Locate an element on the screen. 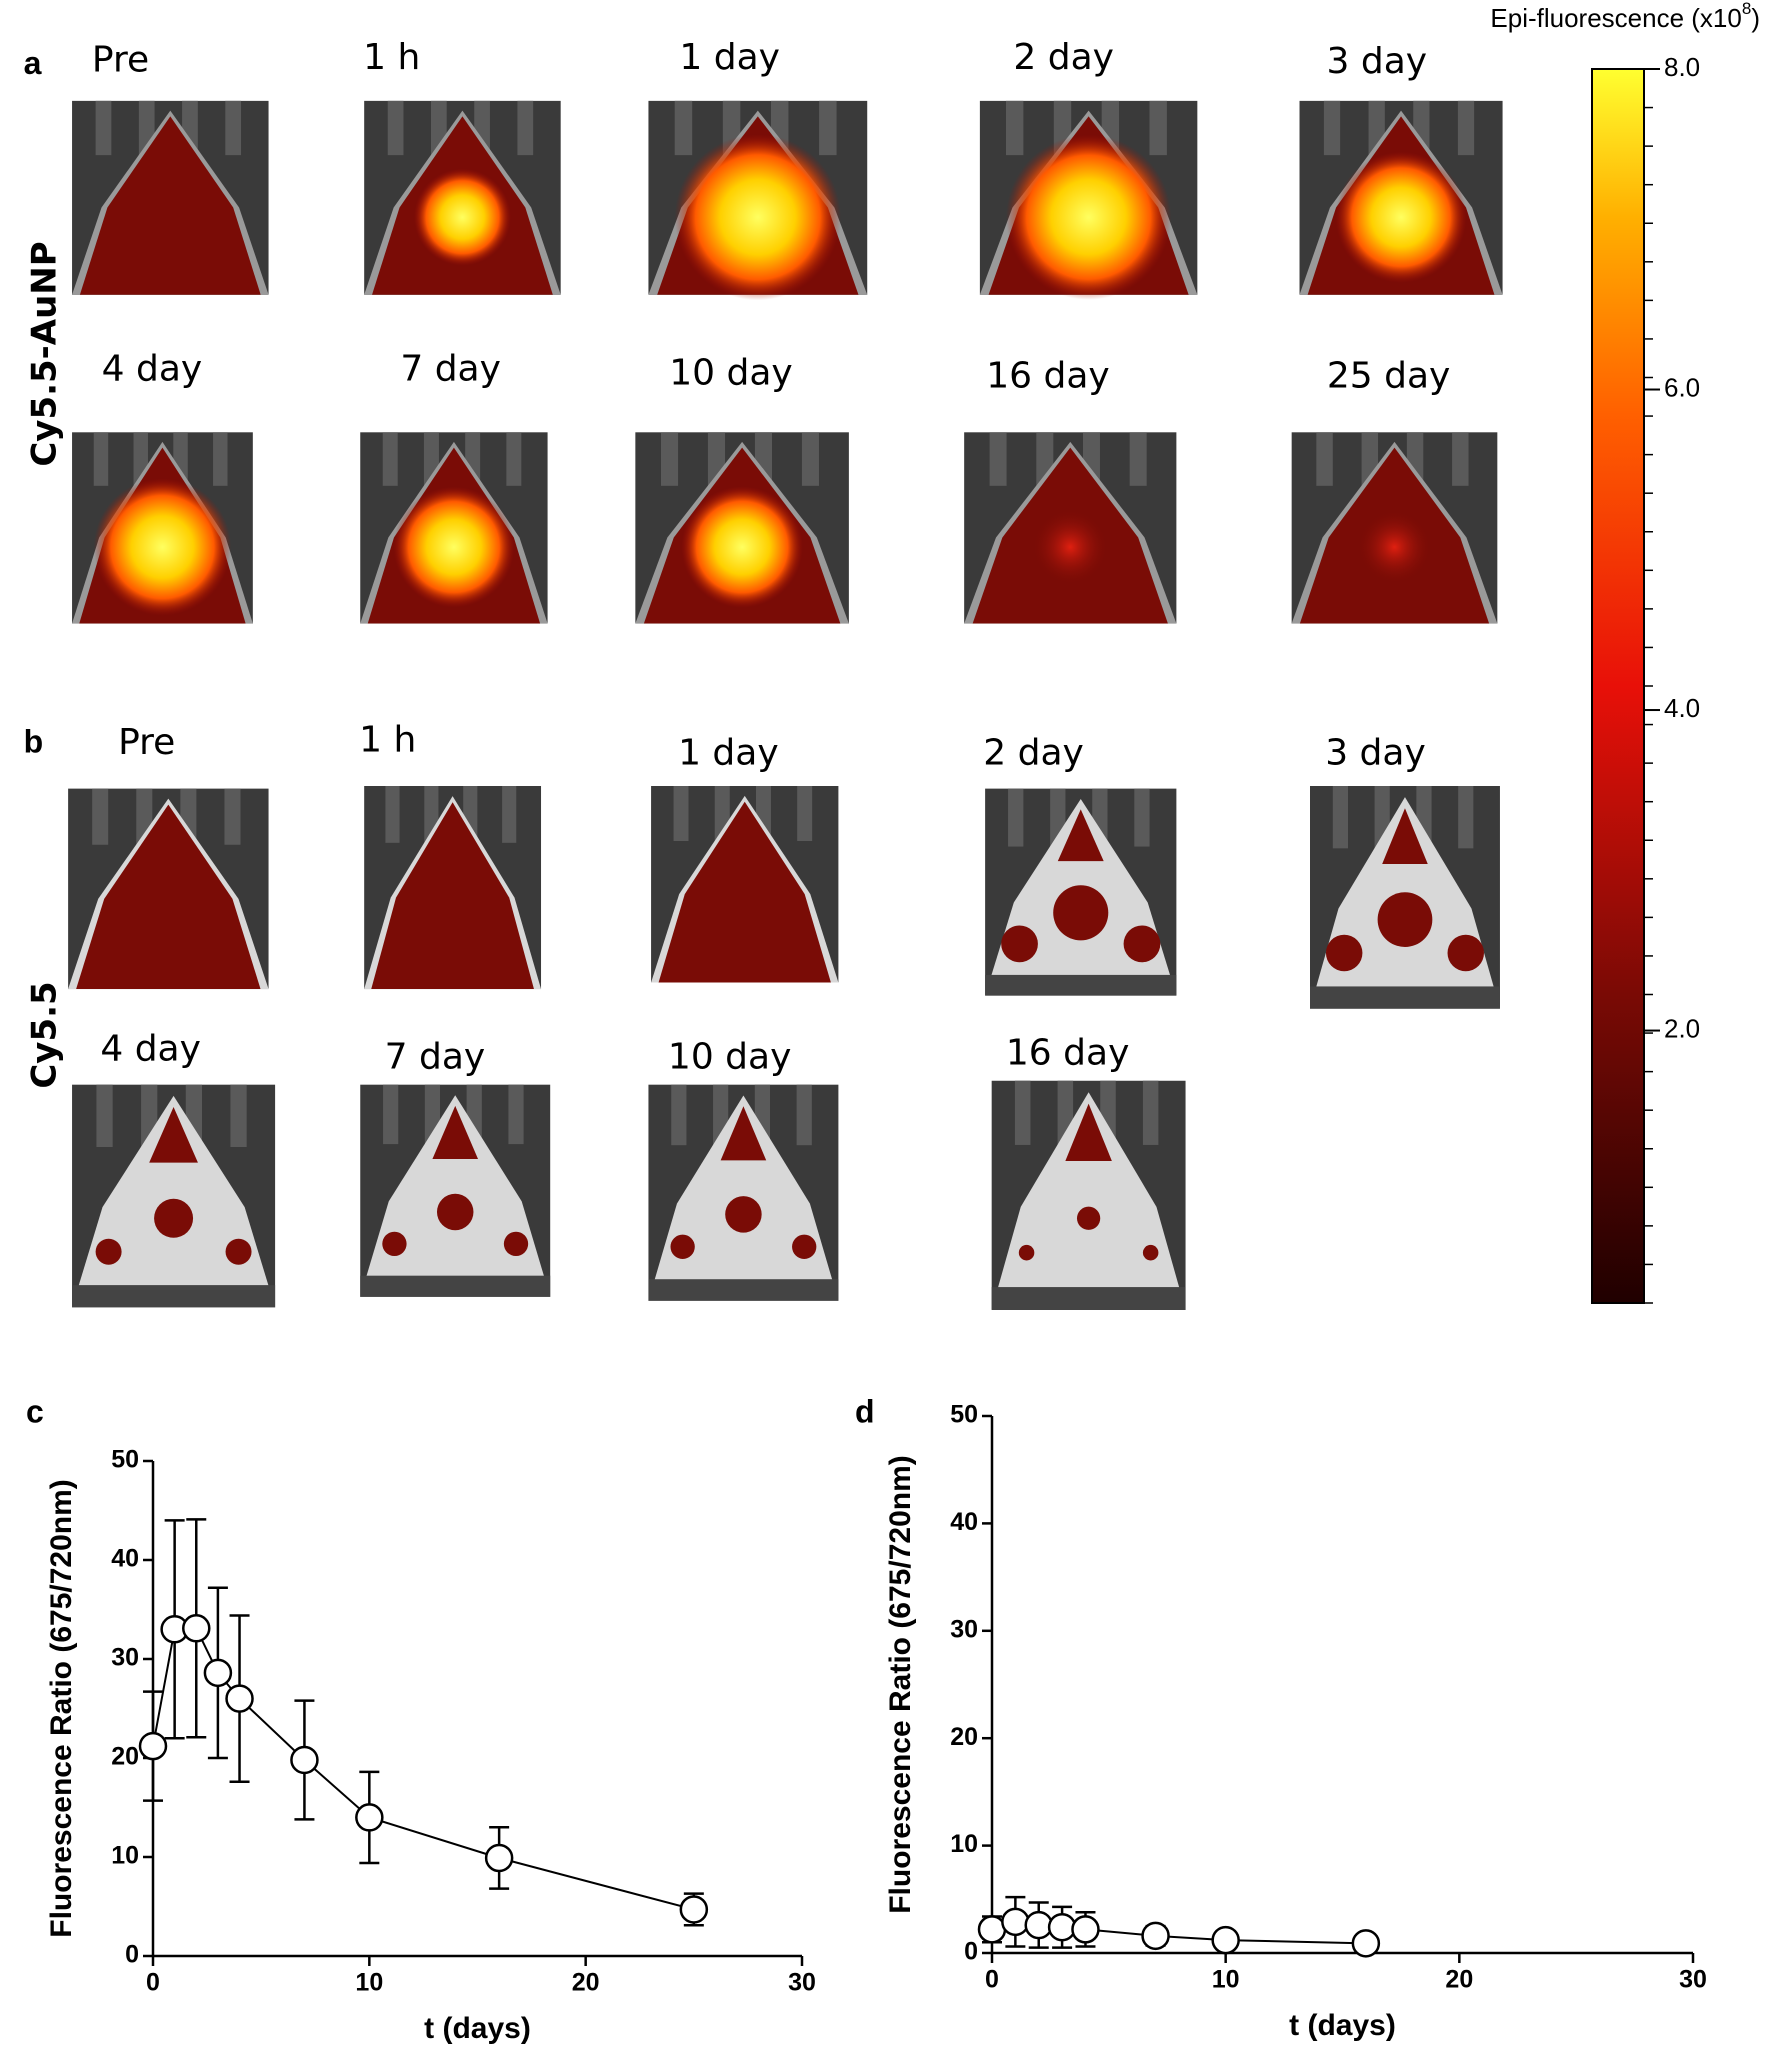 This screenshot has width=1772, height=2061. panel-label: b is located at coordinates (34, 742).